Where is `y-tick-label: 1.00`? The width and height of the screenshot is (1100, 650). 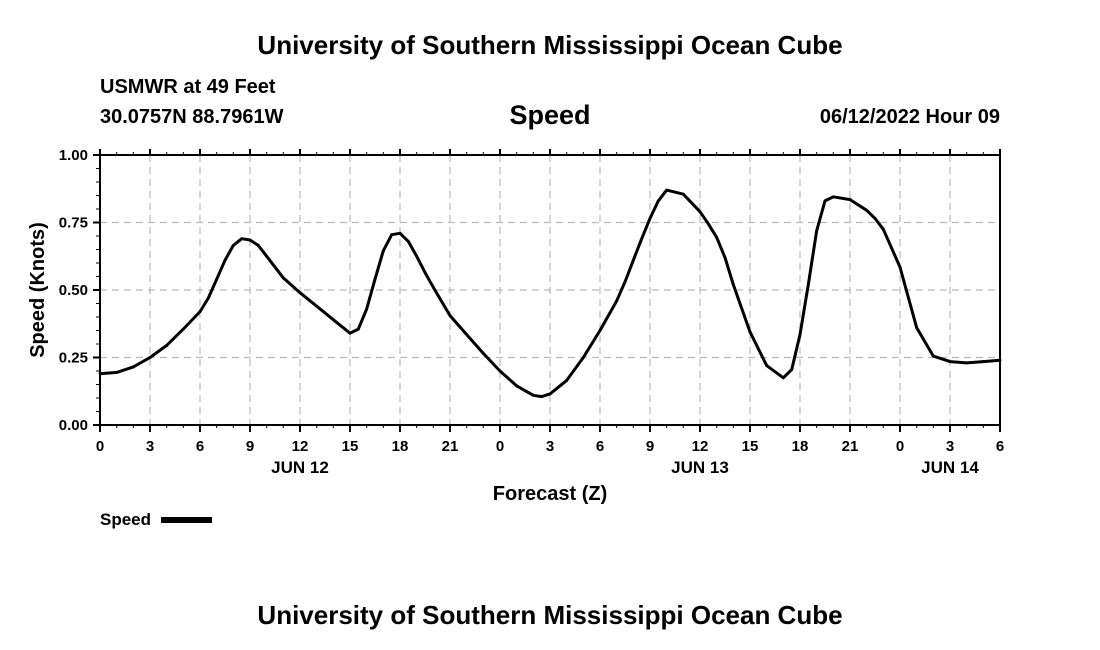
y-tick-label: 1.00 is located at coordinates (73, 155).